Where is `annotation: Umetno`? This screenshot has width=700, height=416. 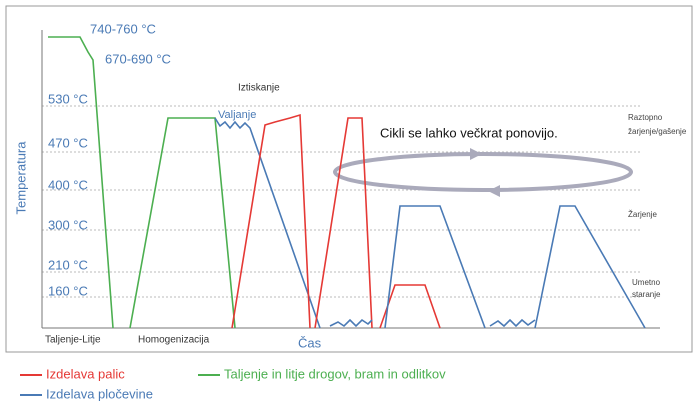 annotation: Umetno is located at coordinates (646, 282).